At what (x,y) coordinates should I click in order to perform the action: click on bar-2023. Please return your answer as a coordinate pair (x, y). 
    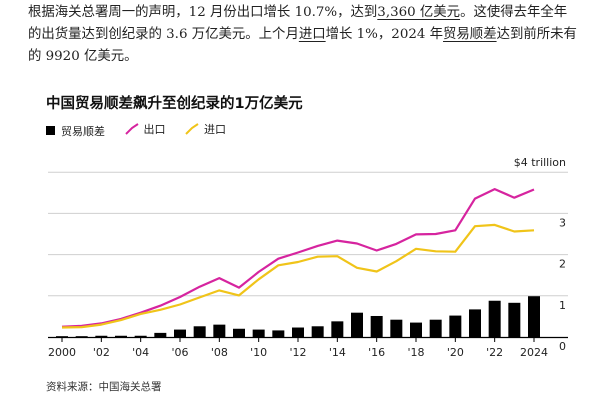
    Looking at the image, I should click on (514, 319).